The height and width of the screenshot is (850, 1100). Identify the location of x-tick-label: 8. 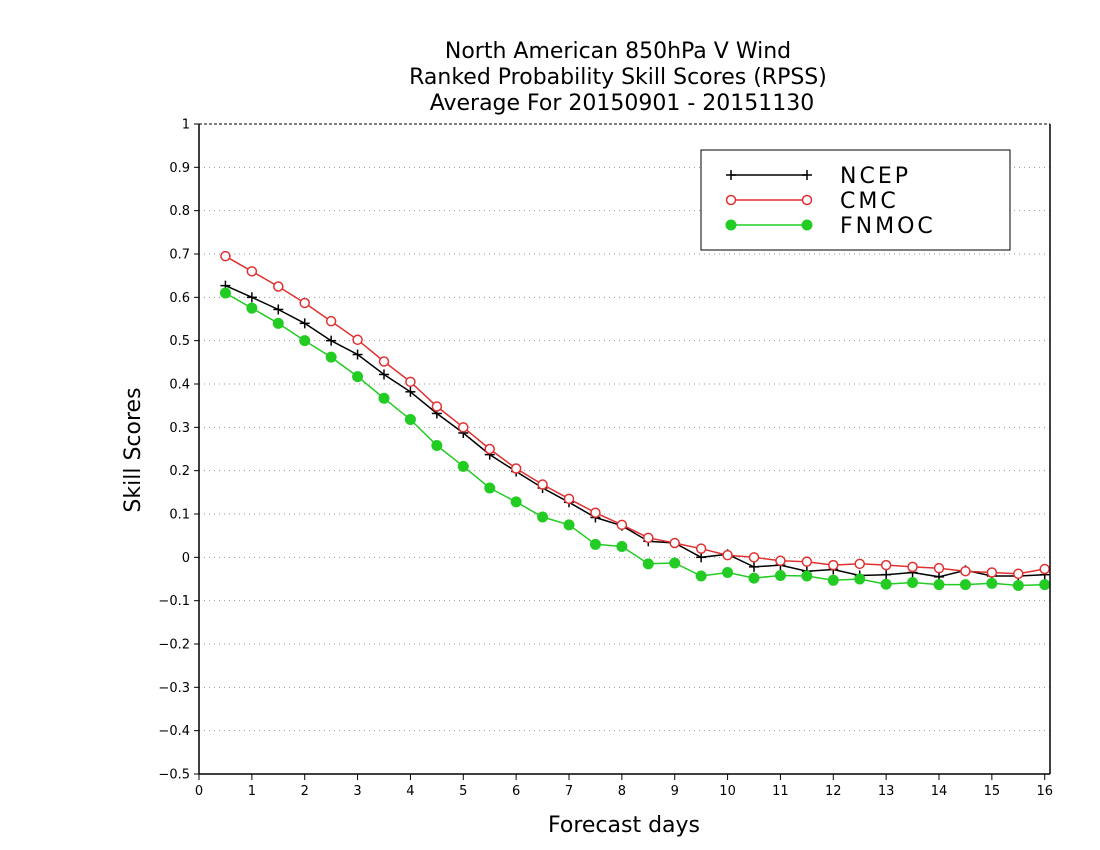
(622, 791).